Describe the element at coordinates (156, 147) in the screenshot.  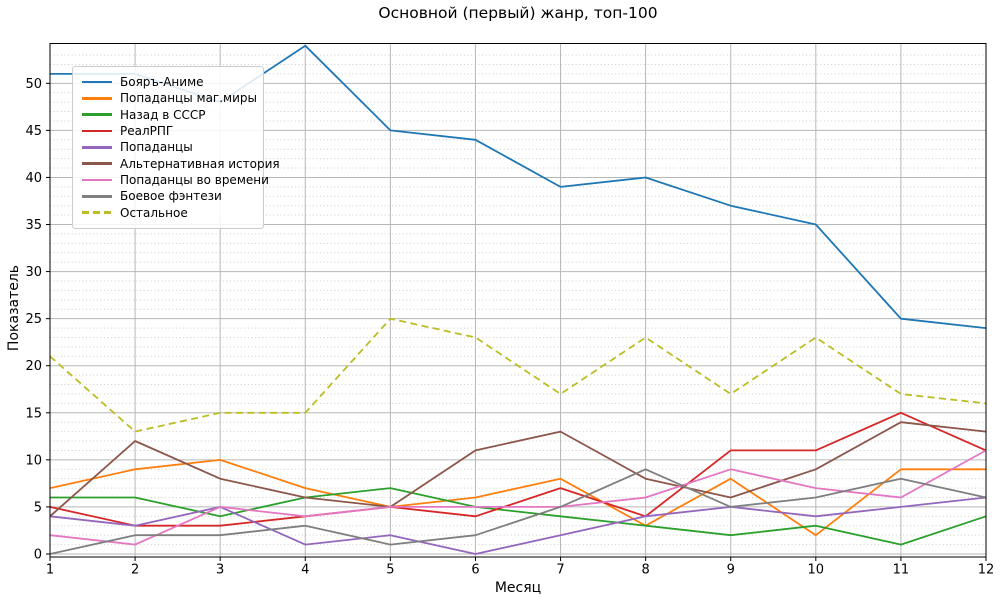
I see `legend-label: Попаданцы` at that location.